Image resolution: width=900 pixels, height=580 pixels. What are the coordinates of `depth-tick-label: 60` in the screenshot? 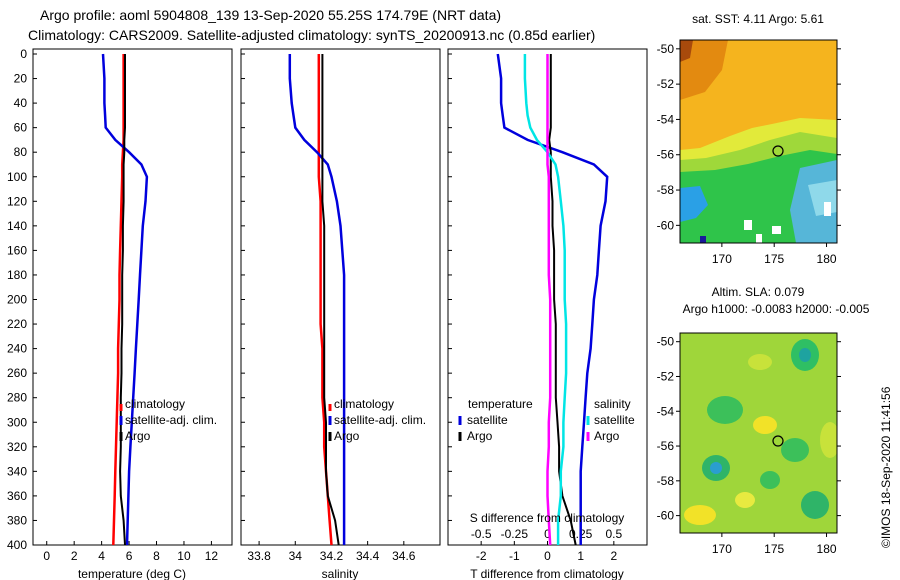 It's located at (21, 128).